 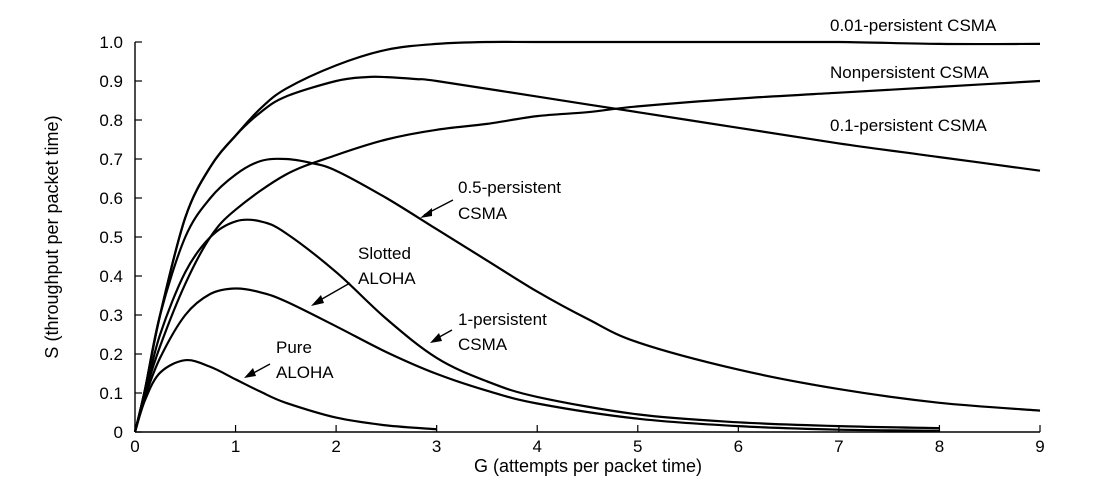 I want to click on label-05-persistent-line2: CSMA, so click(x=483, y=213).